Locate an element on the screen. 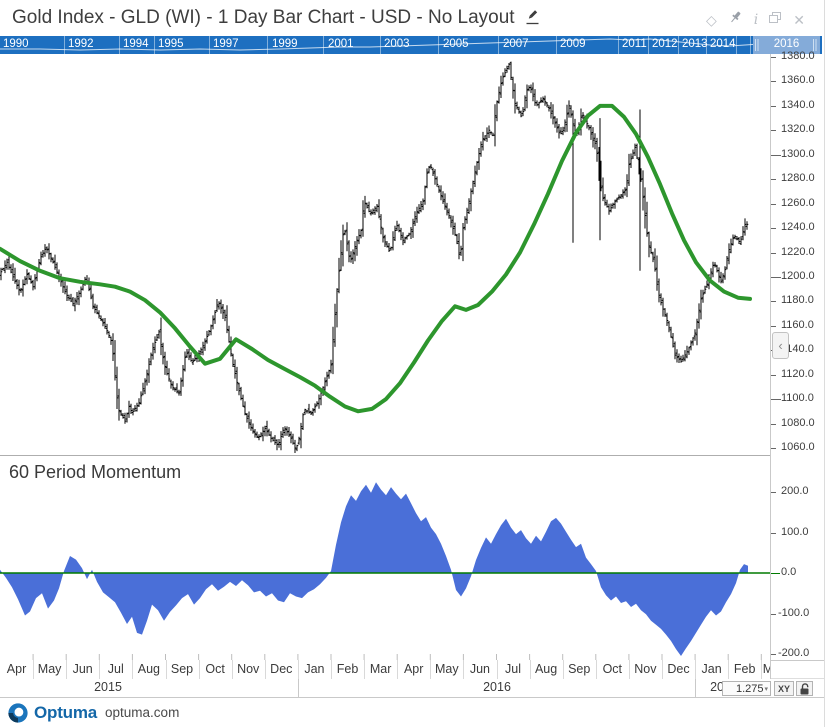  month-label-m: M is located at coordinates (766, 669).